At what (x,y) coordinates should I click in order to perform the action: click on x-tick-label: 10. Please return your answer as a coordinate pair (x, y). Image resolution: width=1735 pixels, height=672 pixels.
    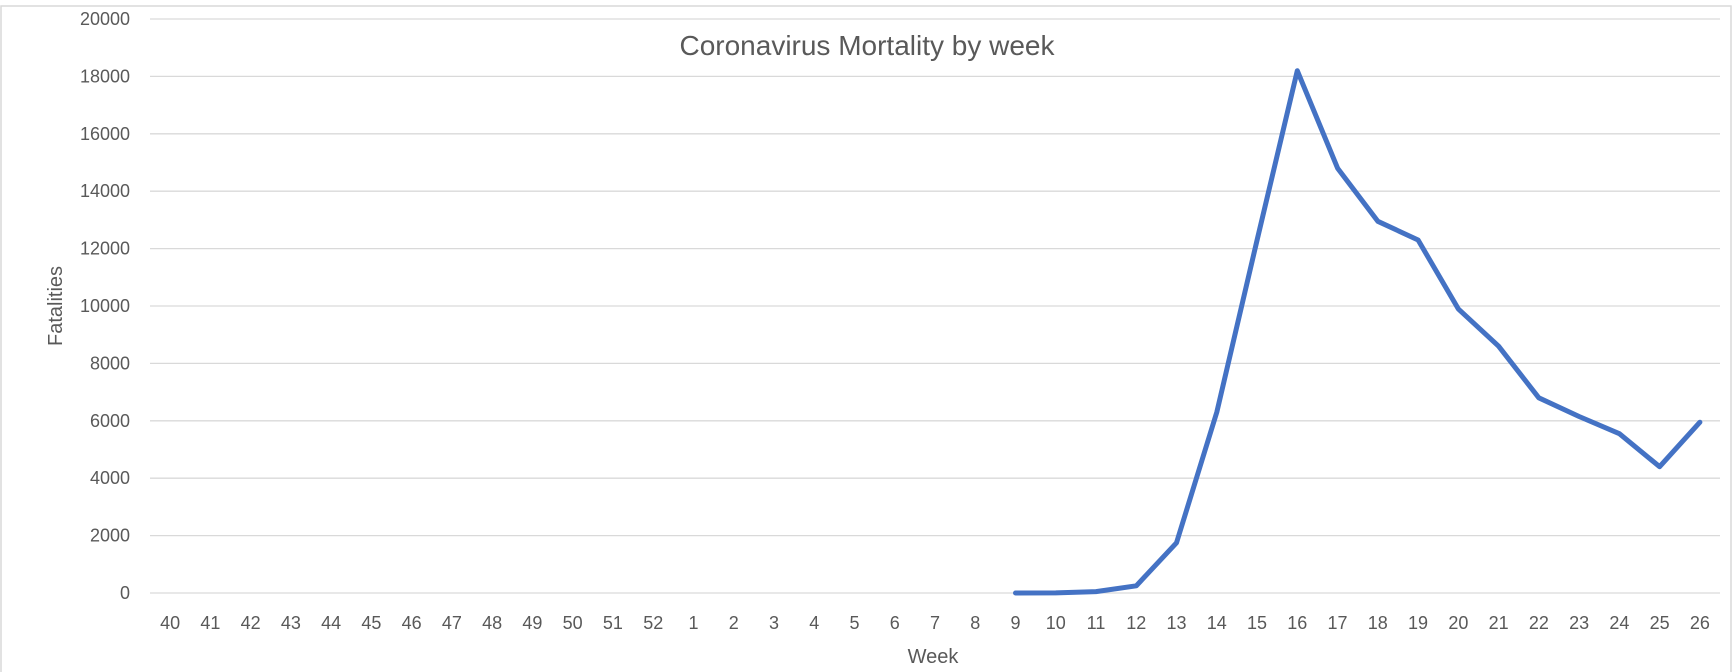
    Looking at the image, I should click on (1056, 623).